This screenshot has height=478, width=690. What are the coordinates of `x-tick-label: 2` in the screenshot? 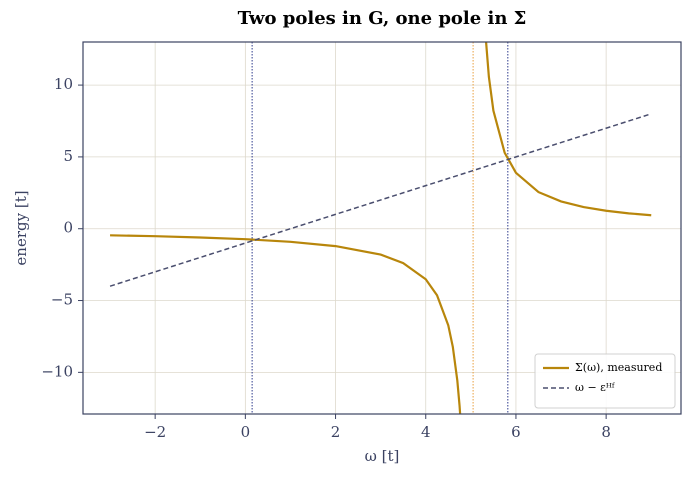 It's located at (336, 432).